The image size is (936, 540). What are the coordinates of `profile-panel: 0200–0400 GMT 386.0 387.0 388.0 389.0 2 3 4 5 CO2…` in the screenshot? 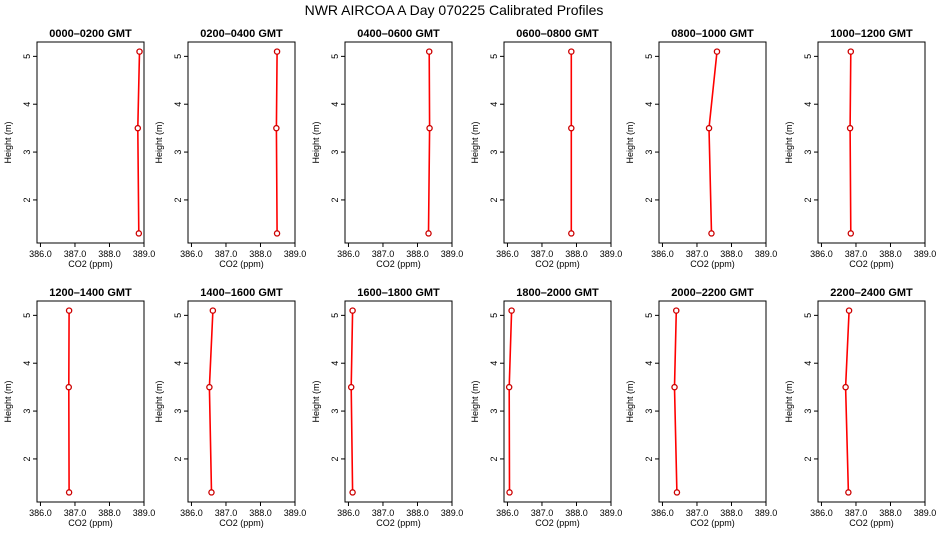 It's located at (230, 148).